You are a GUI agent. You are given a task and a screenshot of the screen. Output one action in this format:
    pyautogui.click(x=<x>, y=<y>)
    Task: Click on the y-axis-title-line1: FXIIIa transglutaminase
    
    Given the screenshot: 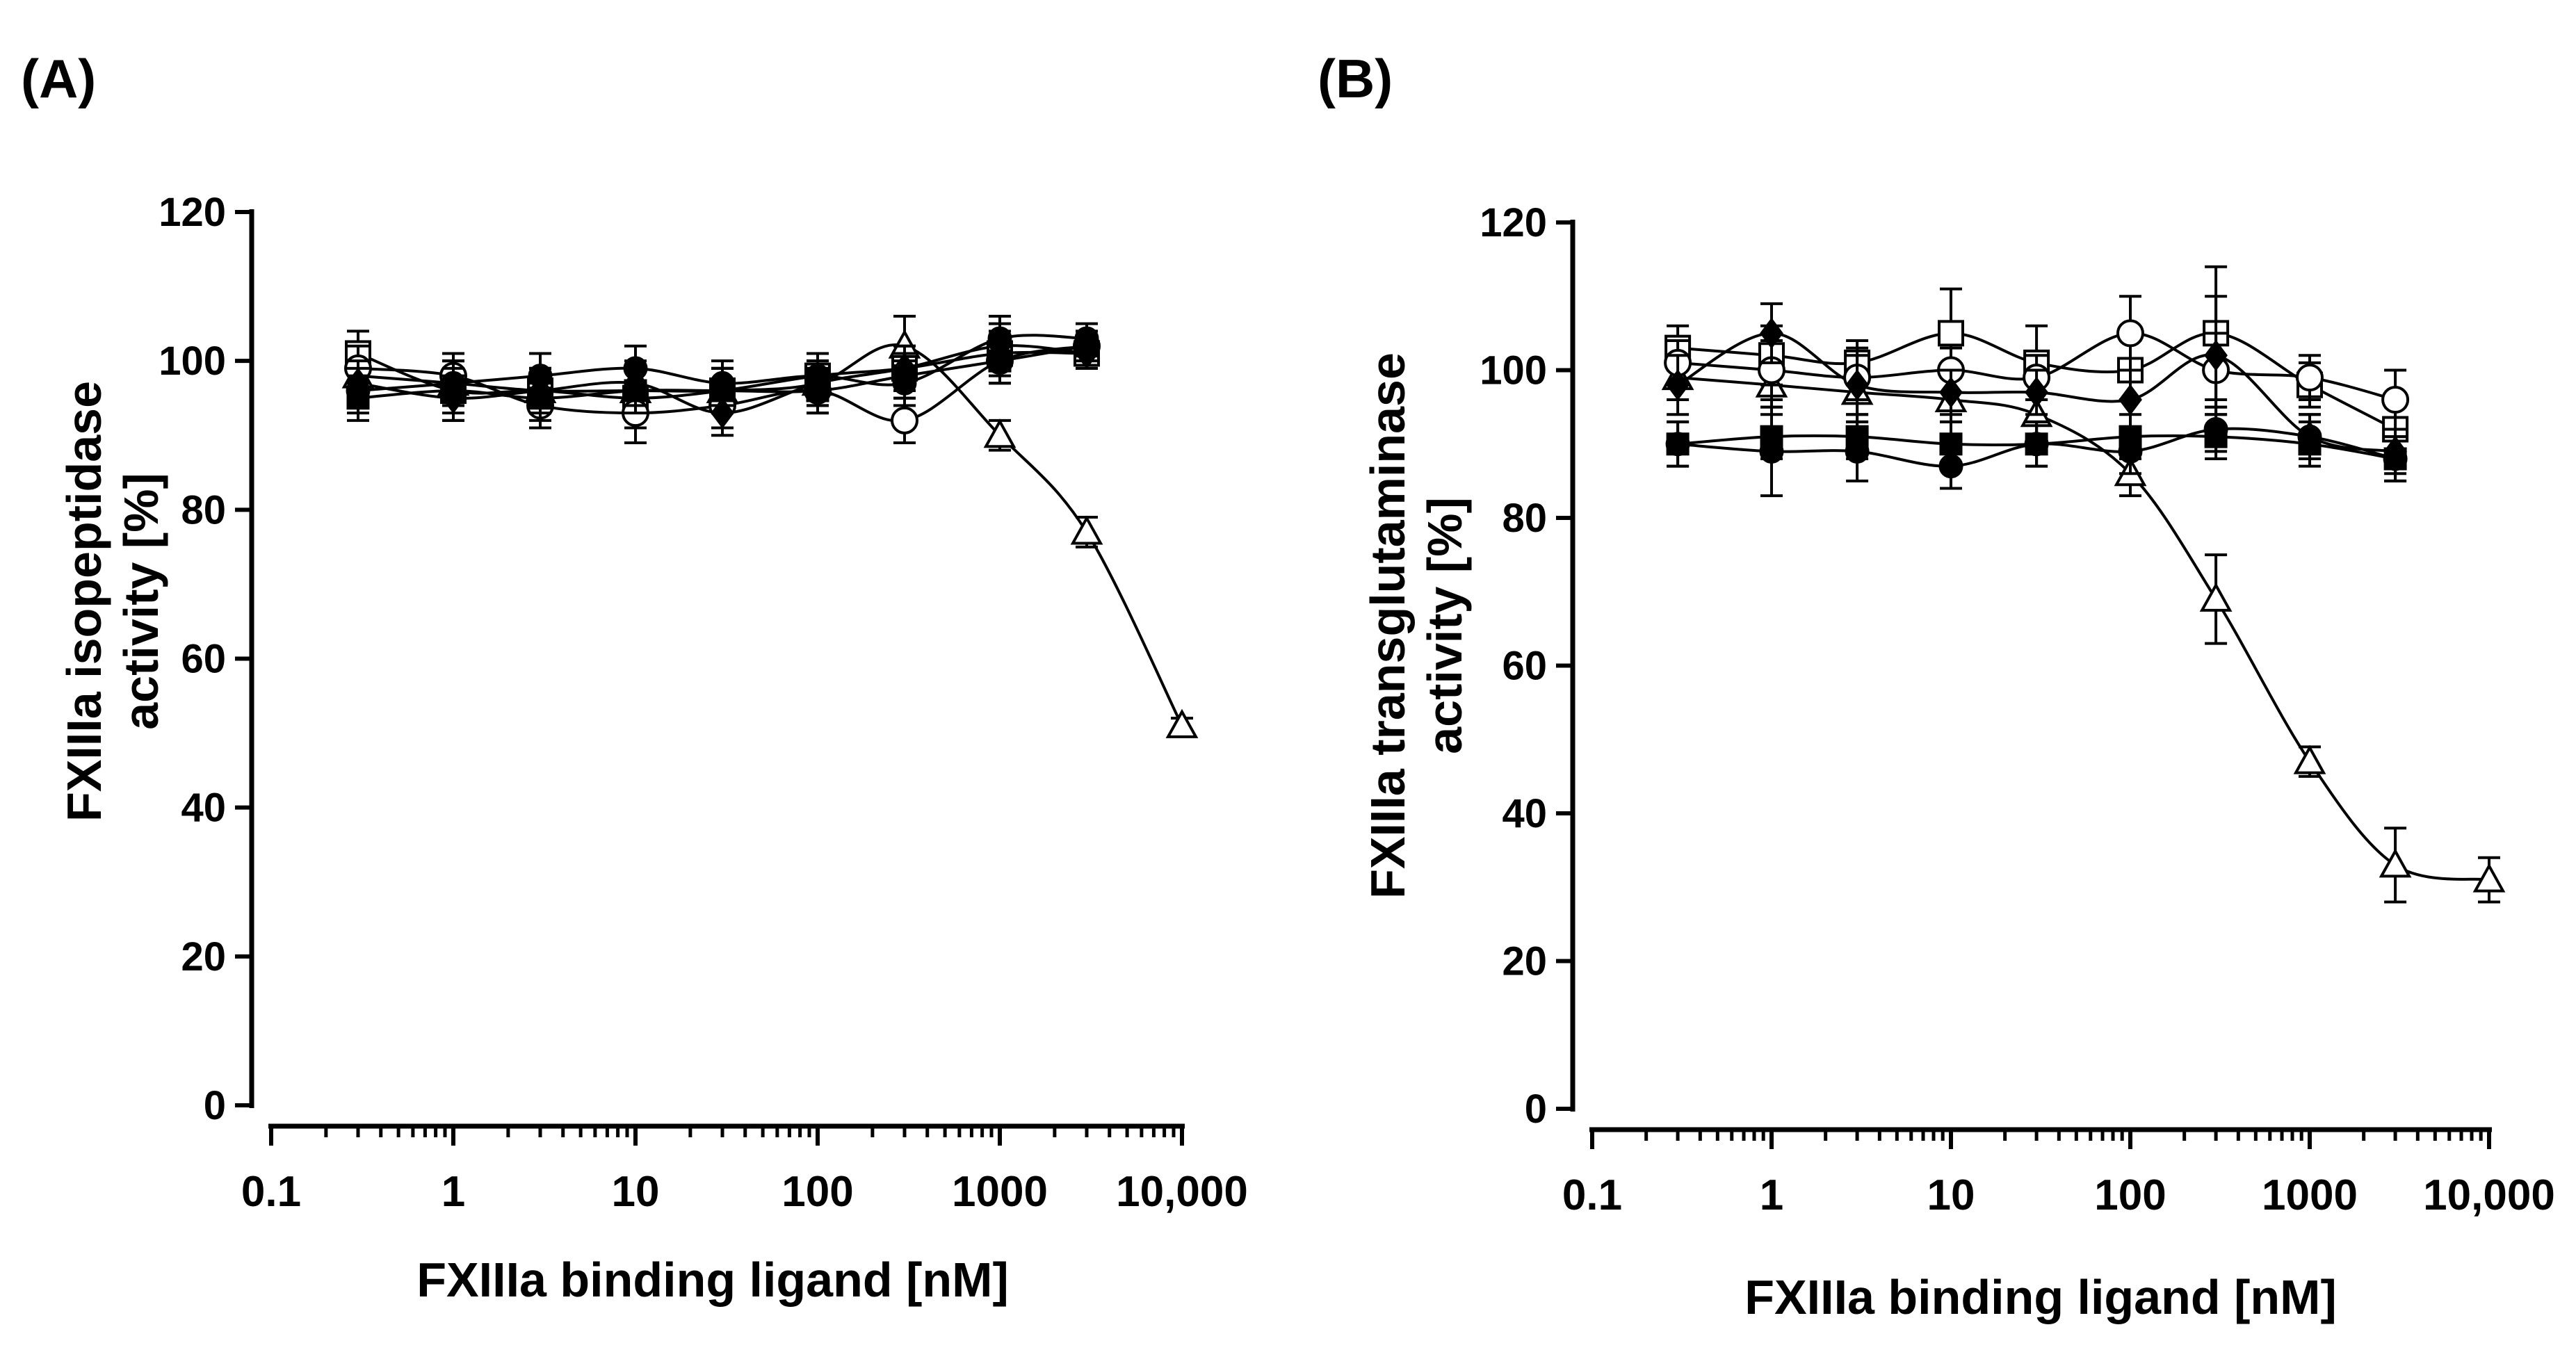 What is the action you would take?
    pyautogui.click(x=1388, y=625)
    